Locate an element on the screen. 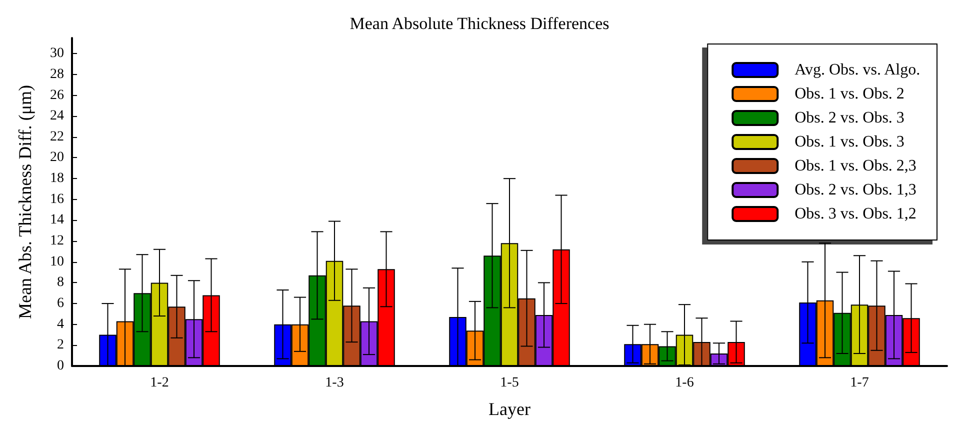  y-tick-label: 18 is located at coordinates (57, 178).